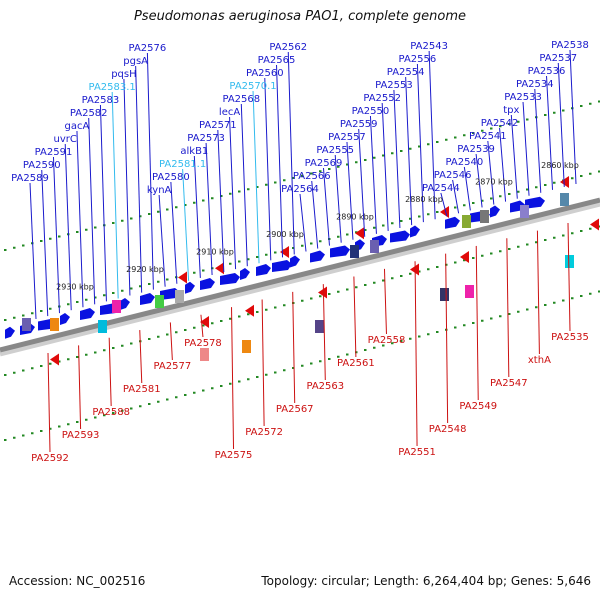 The width and height of the screenshot is (600, 600). What do you see at coordinates (453, 175) in the screenshot?
I see `forward-gene-label: PA2546` at bounding box center [453, 175].